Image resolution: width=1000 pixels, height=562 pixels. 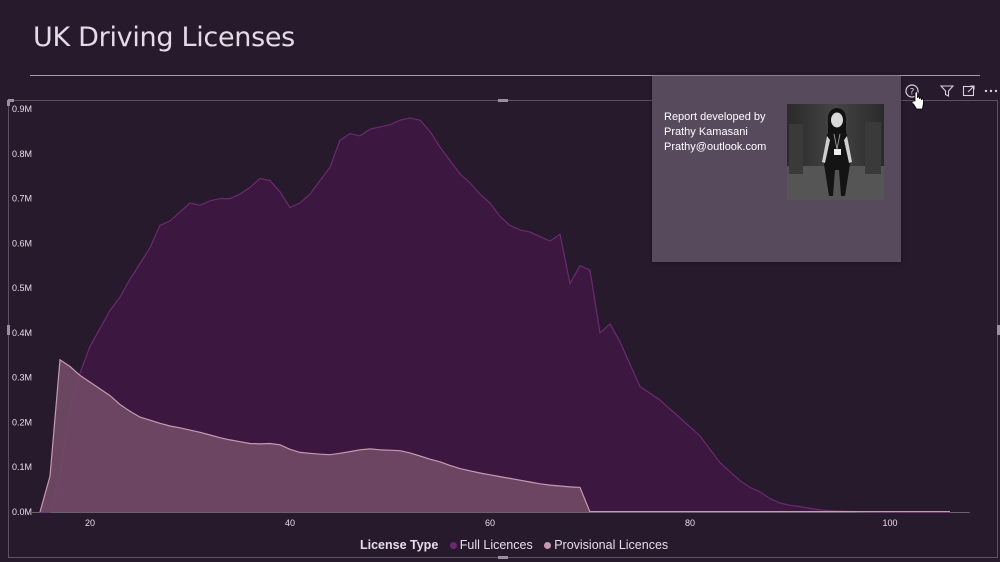 I want to click on y-tick-label: 0.4M, so click(x=22, y=333).